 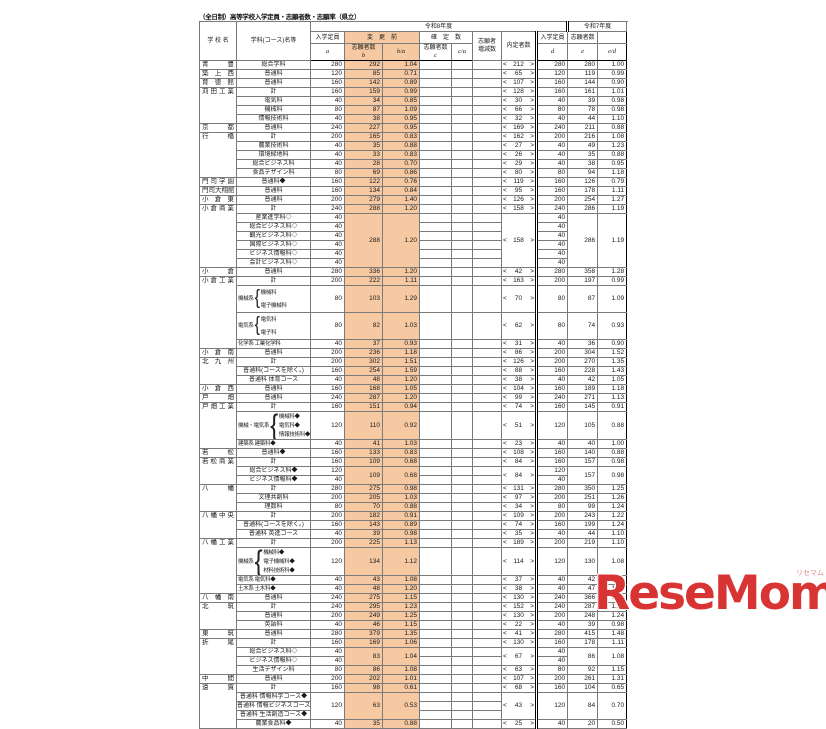 What do you see at coordinates (413, 74) in the screenshot?
I see `table-row: 築上西普通科 120 85 0.71 <65 >120 119 0.99` at bounding box center [413, 74].